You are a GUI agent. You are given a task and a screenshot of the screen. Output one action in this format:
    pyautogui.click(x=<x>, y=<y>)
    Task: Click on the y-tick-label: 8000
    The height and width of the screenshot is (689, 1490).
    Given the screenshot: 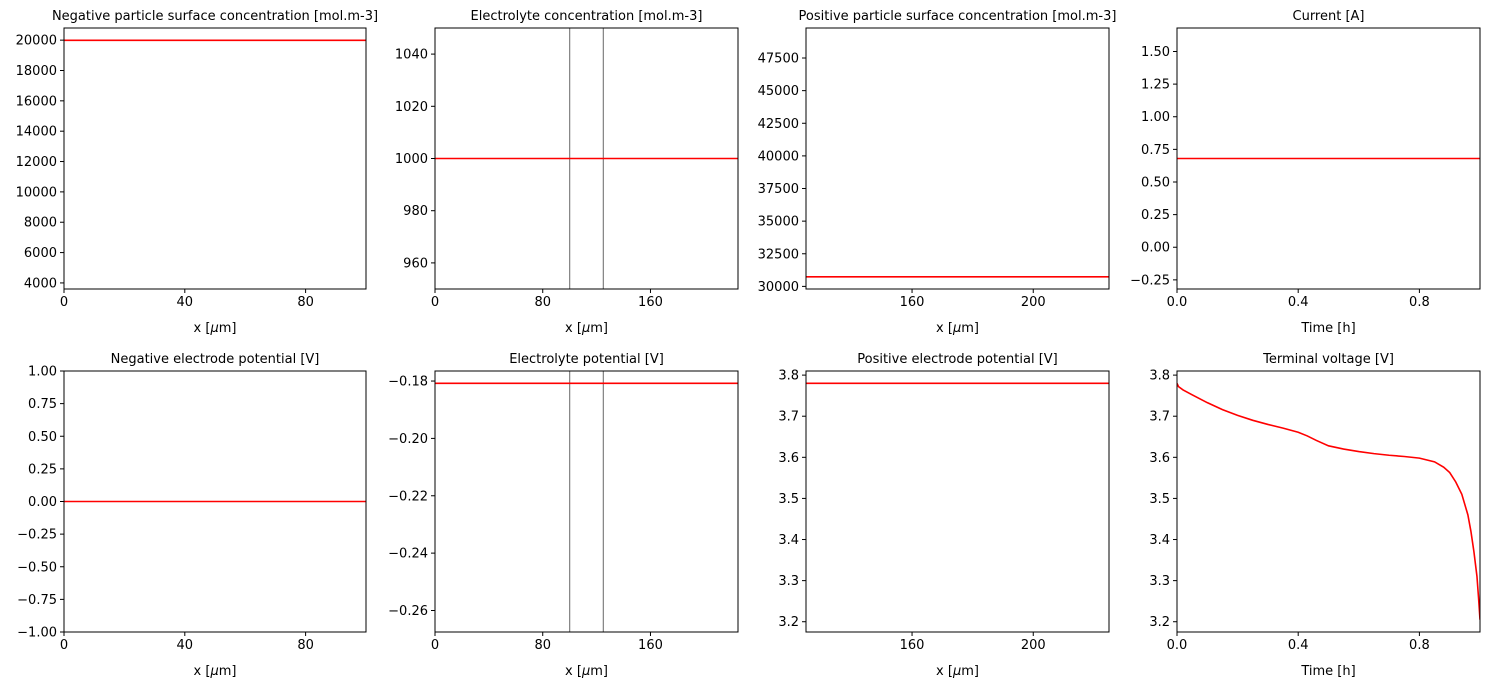 What is the action you would take?
    pyautogui.click(x=40, y=223)
    